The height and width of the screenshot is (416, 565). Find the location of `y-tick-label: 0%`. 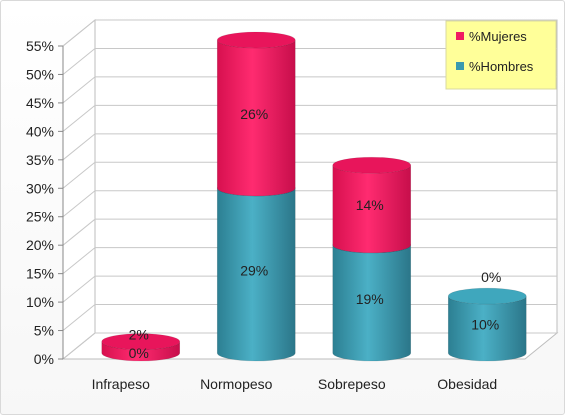

y-tick-label: 0% is located at coordinates (44, 359).